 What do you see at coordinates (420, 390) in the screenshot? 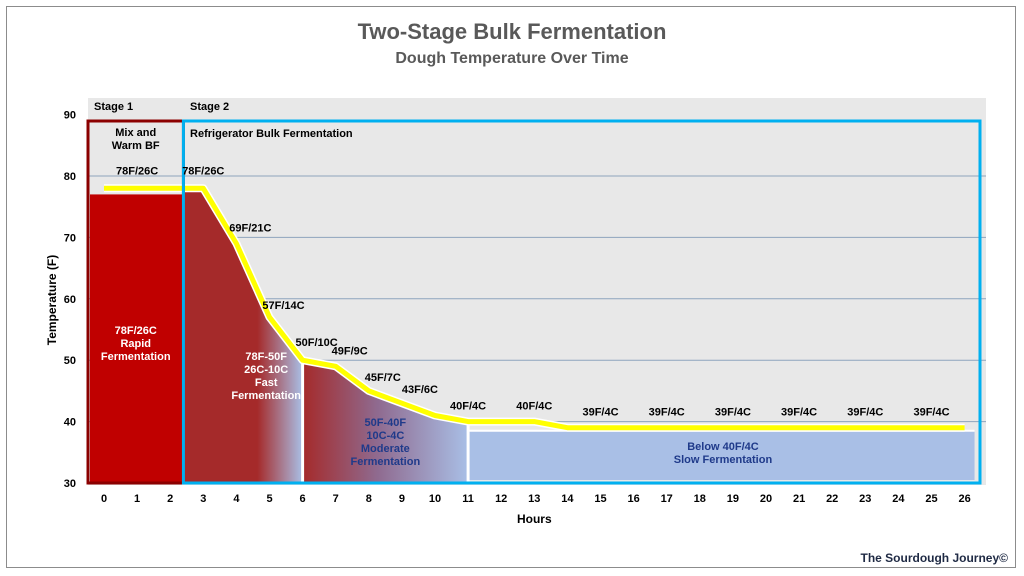
I see `data-label: 43F/6C` at bounding box center [420, 390].